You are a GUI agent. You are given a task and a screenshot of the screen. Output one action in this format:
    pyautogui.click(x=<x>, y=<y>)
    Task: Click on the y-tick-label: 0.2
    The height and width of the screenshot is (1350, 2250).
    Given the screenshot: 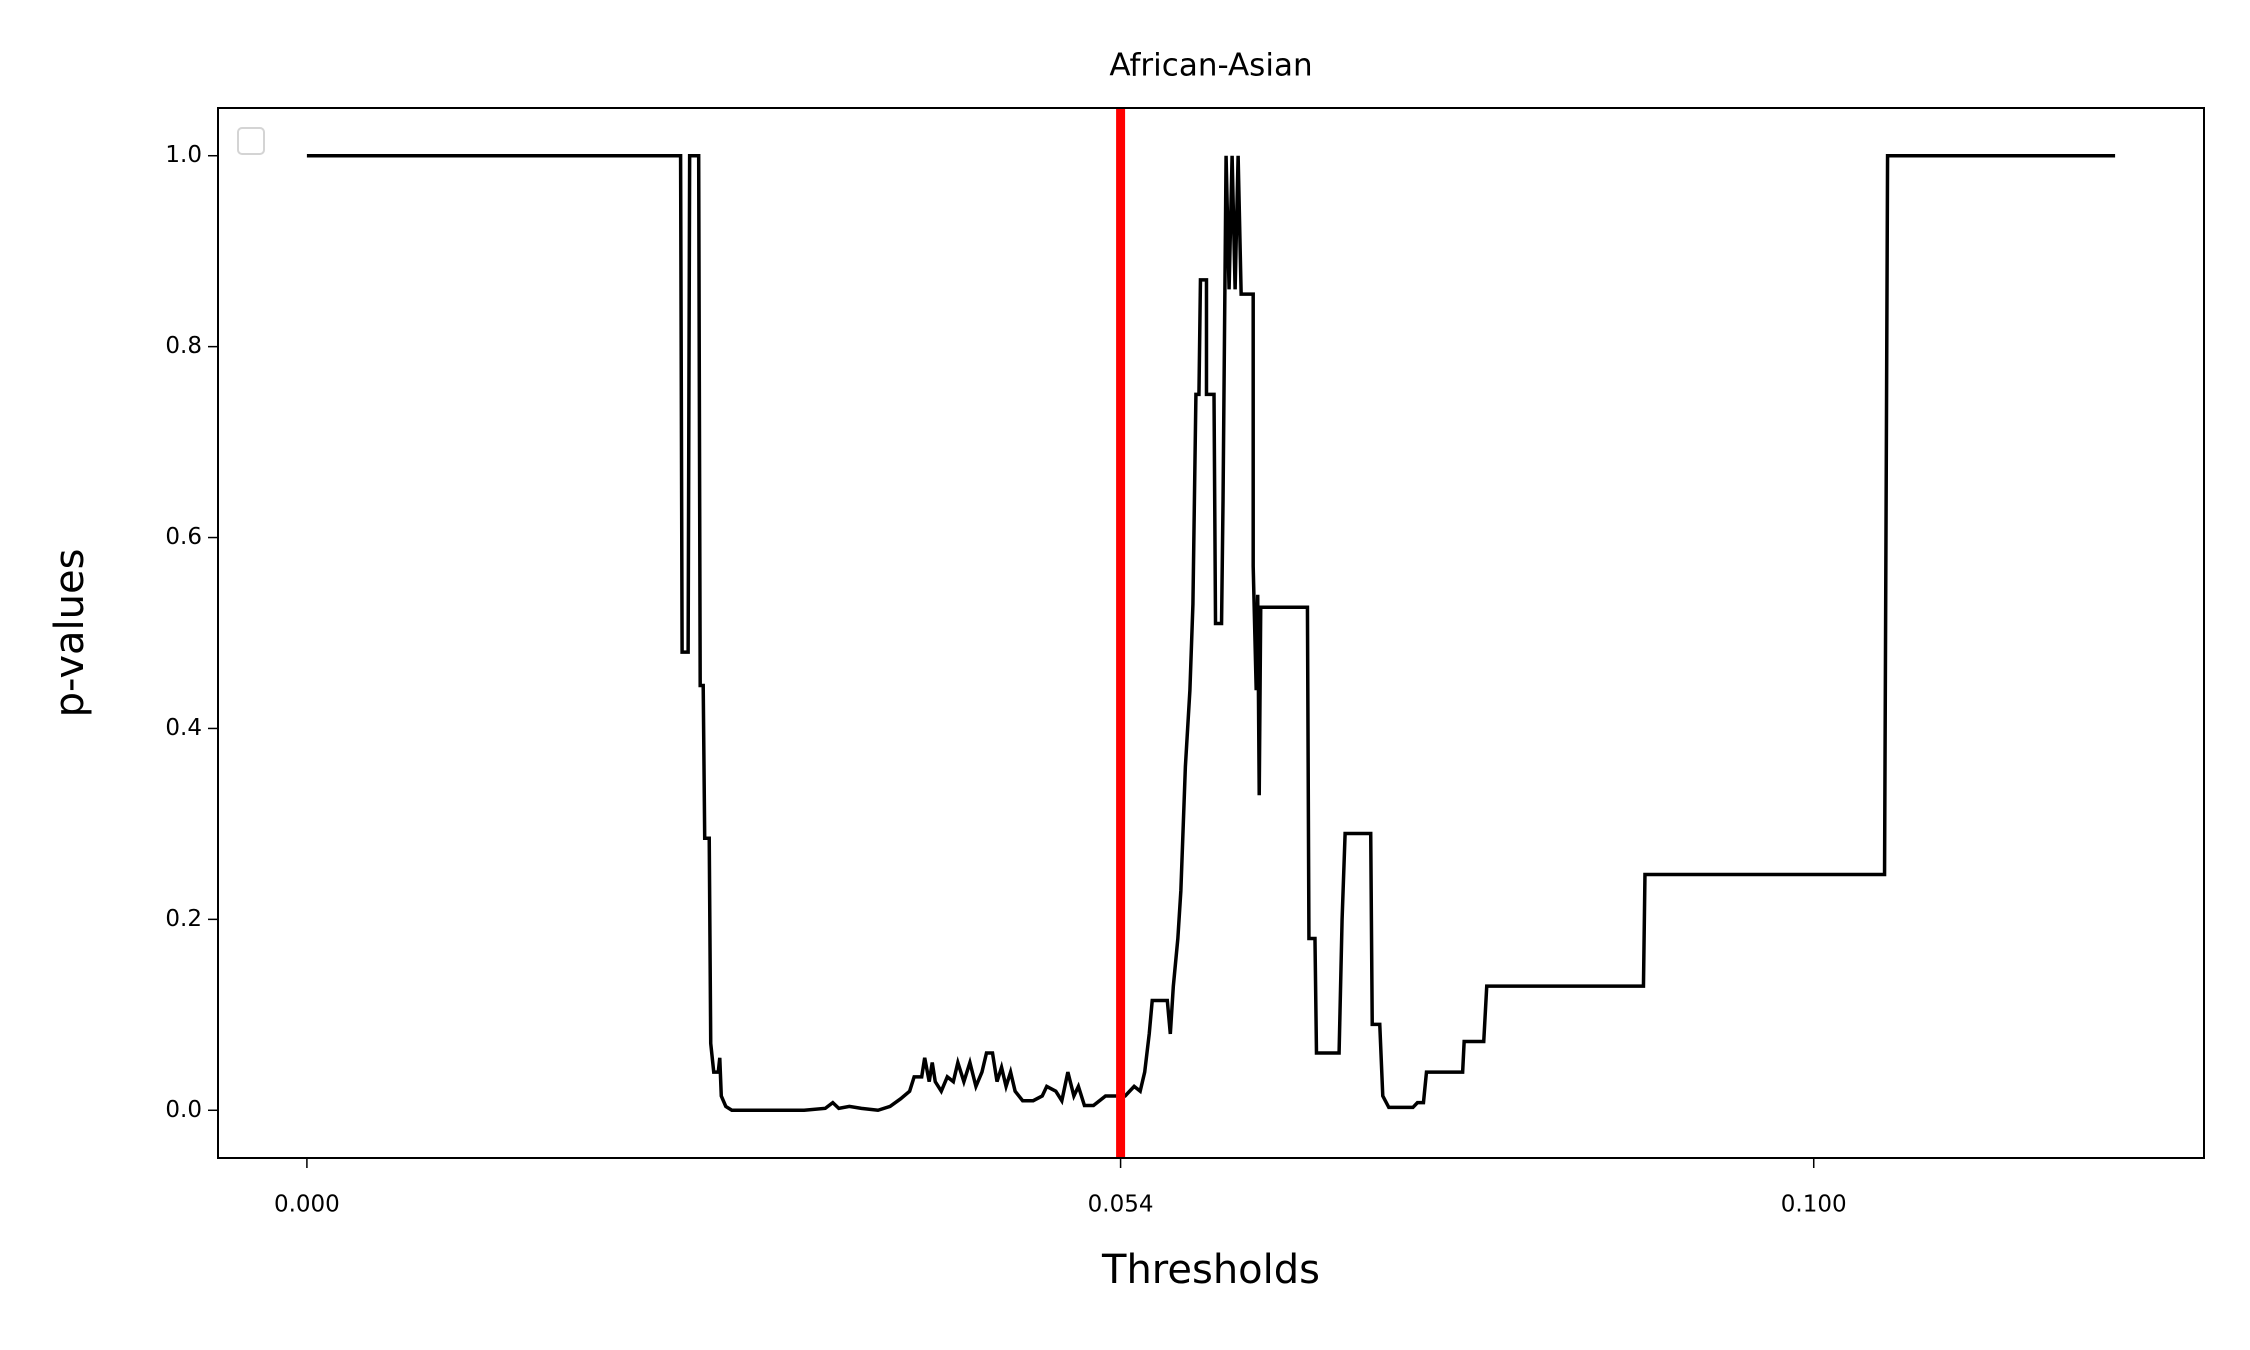 What is the action you would take?
    pyautogui.click(x=183, y=919)
    